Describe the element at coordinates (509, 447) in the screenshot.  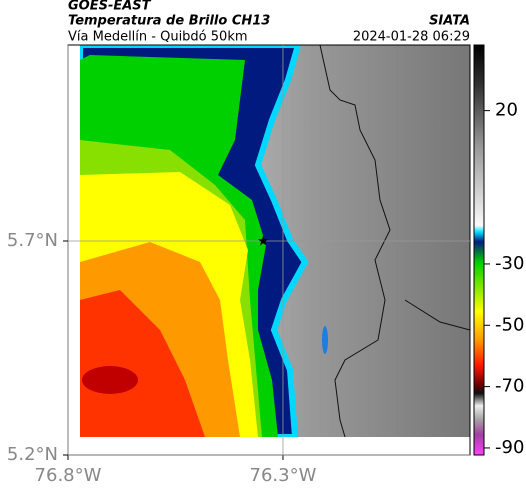
I see `colorbar-tick-label: -90` at that location.